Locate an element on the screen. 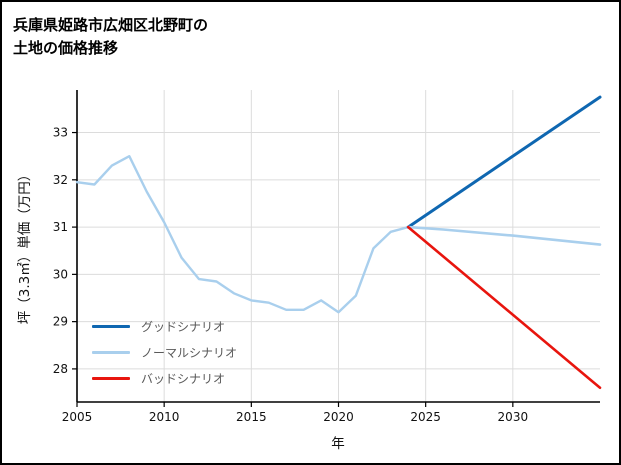 This screenshot has width=621, height=465. y-tick-label-29: 29 is located at coordinates (60, 322).